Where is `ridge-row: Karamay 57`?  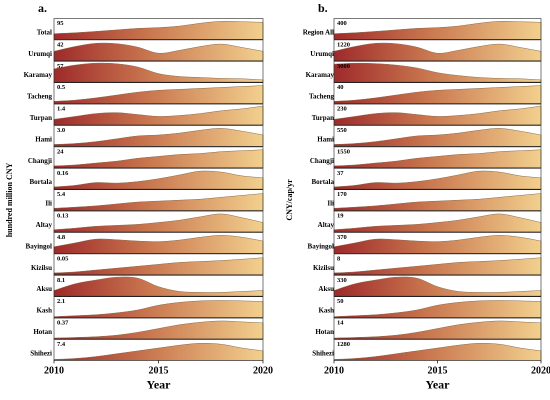
ridge-row: Karamay 57 is located at coordinates (144, 71).